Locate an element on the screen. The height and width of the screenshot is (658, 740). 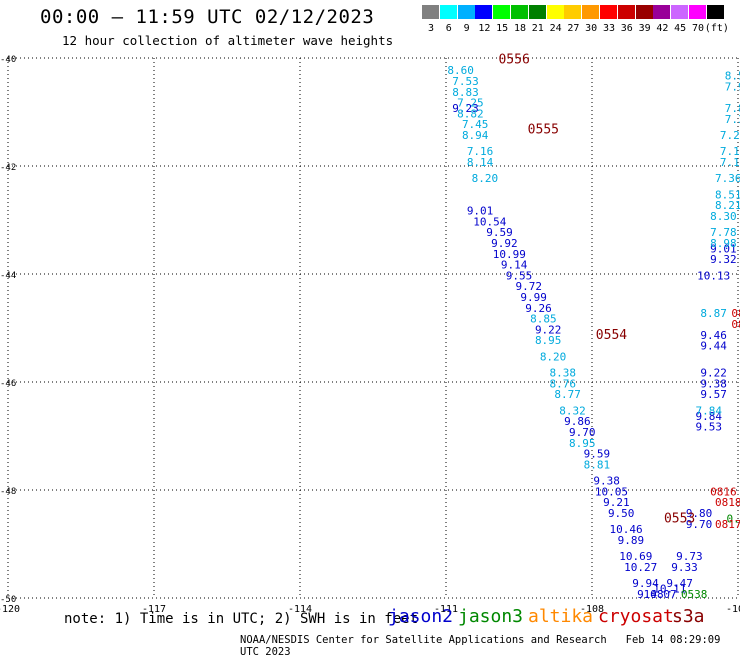
data-point-label: 8.60 is located at coordinates (460, 70).